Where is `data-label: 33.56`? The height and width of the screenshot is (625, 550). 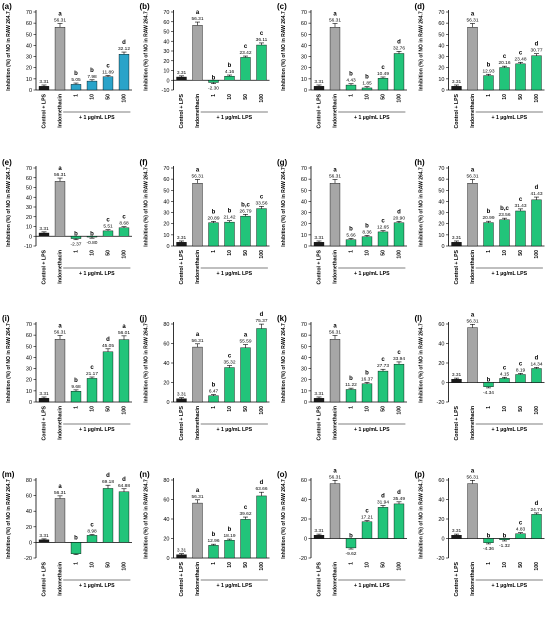
data-label: 33.56 is located at coordinates (261, 203).